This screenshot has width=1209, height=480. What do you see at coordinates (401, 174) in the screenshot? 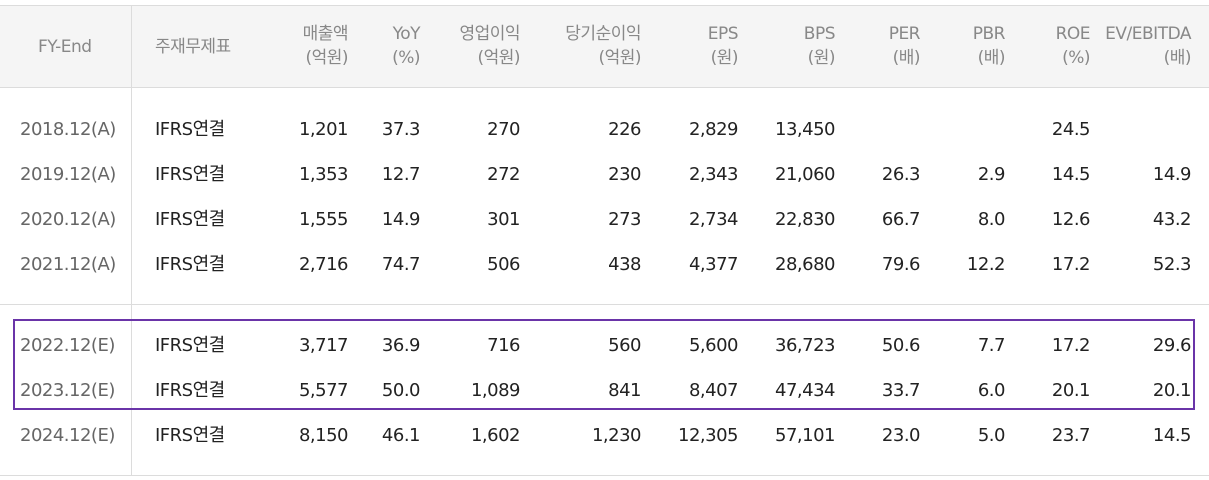
I see `cell-yoy: 12.7` at bounding box center [401, 174].